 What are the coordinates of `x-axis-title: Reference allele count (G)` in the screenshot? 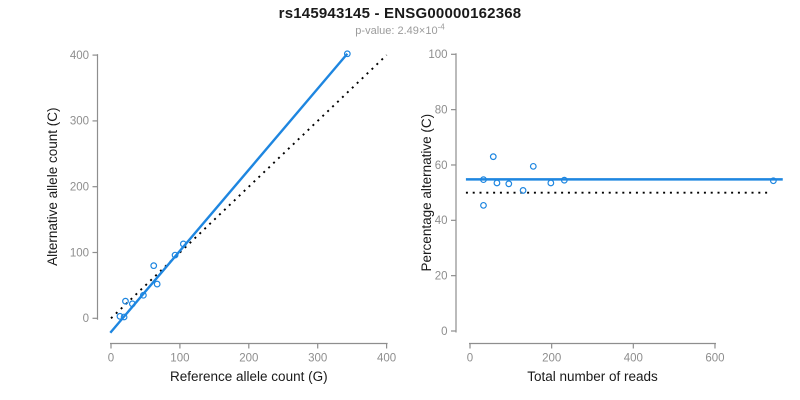 It's located at (249, 376).